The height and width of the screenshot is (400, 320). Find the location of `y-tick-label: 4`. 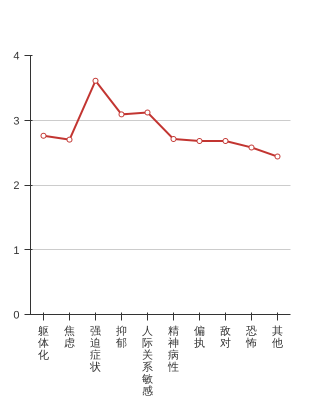

y-tick-label: 4 is located at coordinates (16, 56).